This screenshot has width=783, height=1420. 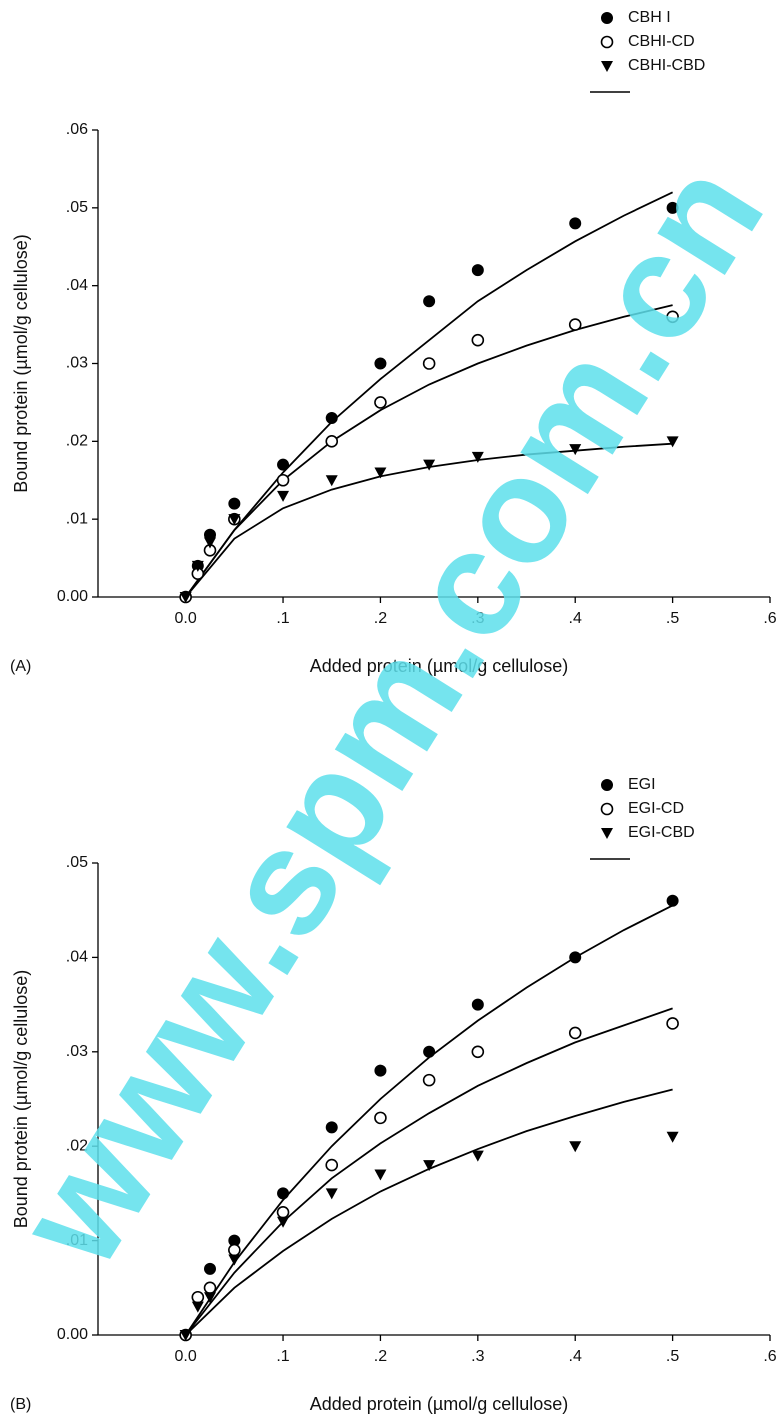 I want to click on legend-label: EGI, so click(x=642, y=784).